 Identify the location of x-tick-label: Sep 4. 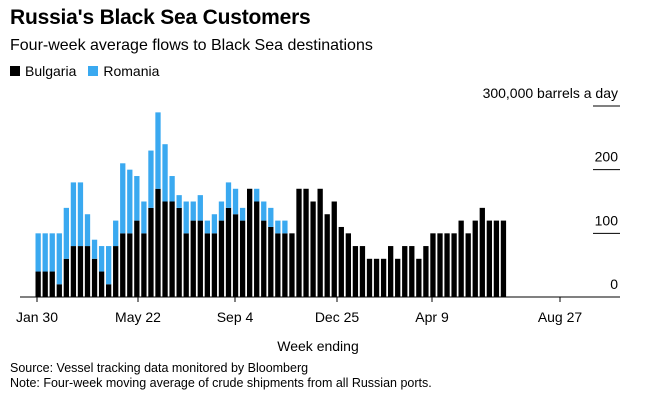
(235, 317).